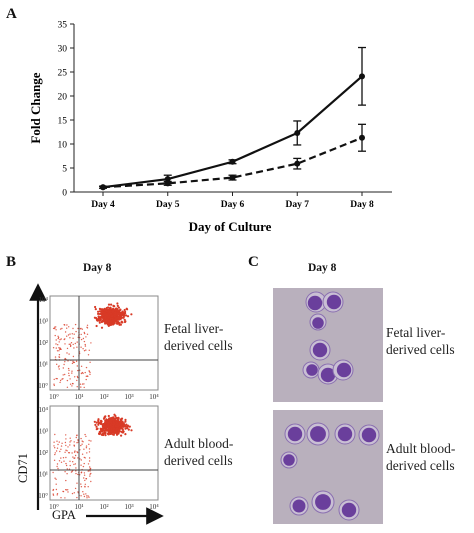 The height and width of the screenshot is (533, 474). What do you see at coordinates (98, 458) in the screenshot?
I see `flow-plot-adult: 10°10° 10¹ 10¹ 10² 10² 10³ 10³ 10⁴ 10⁴` at bounding box center [98, 458].